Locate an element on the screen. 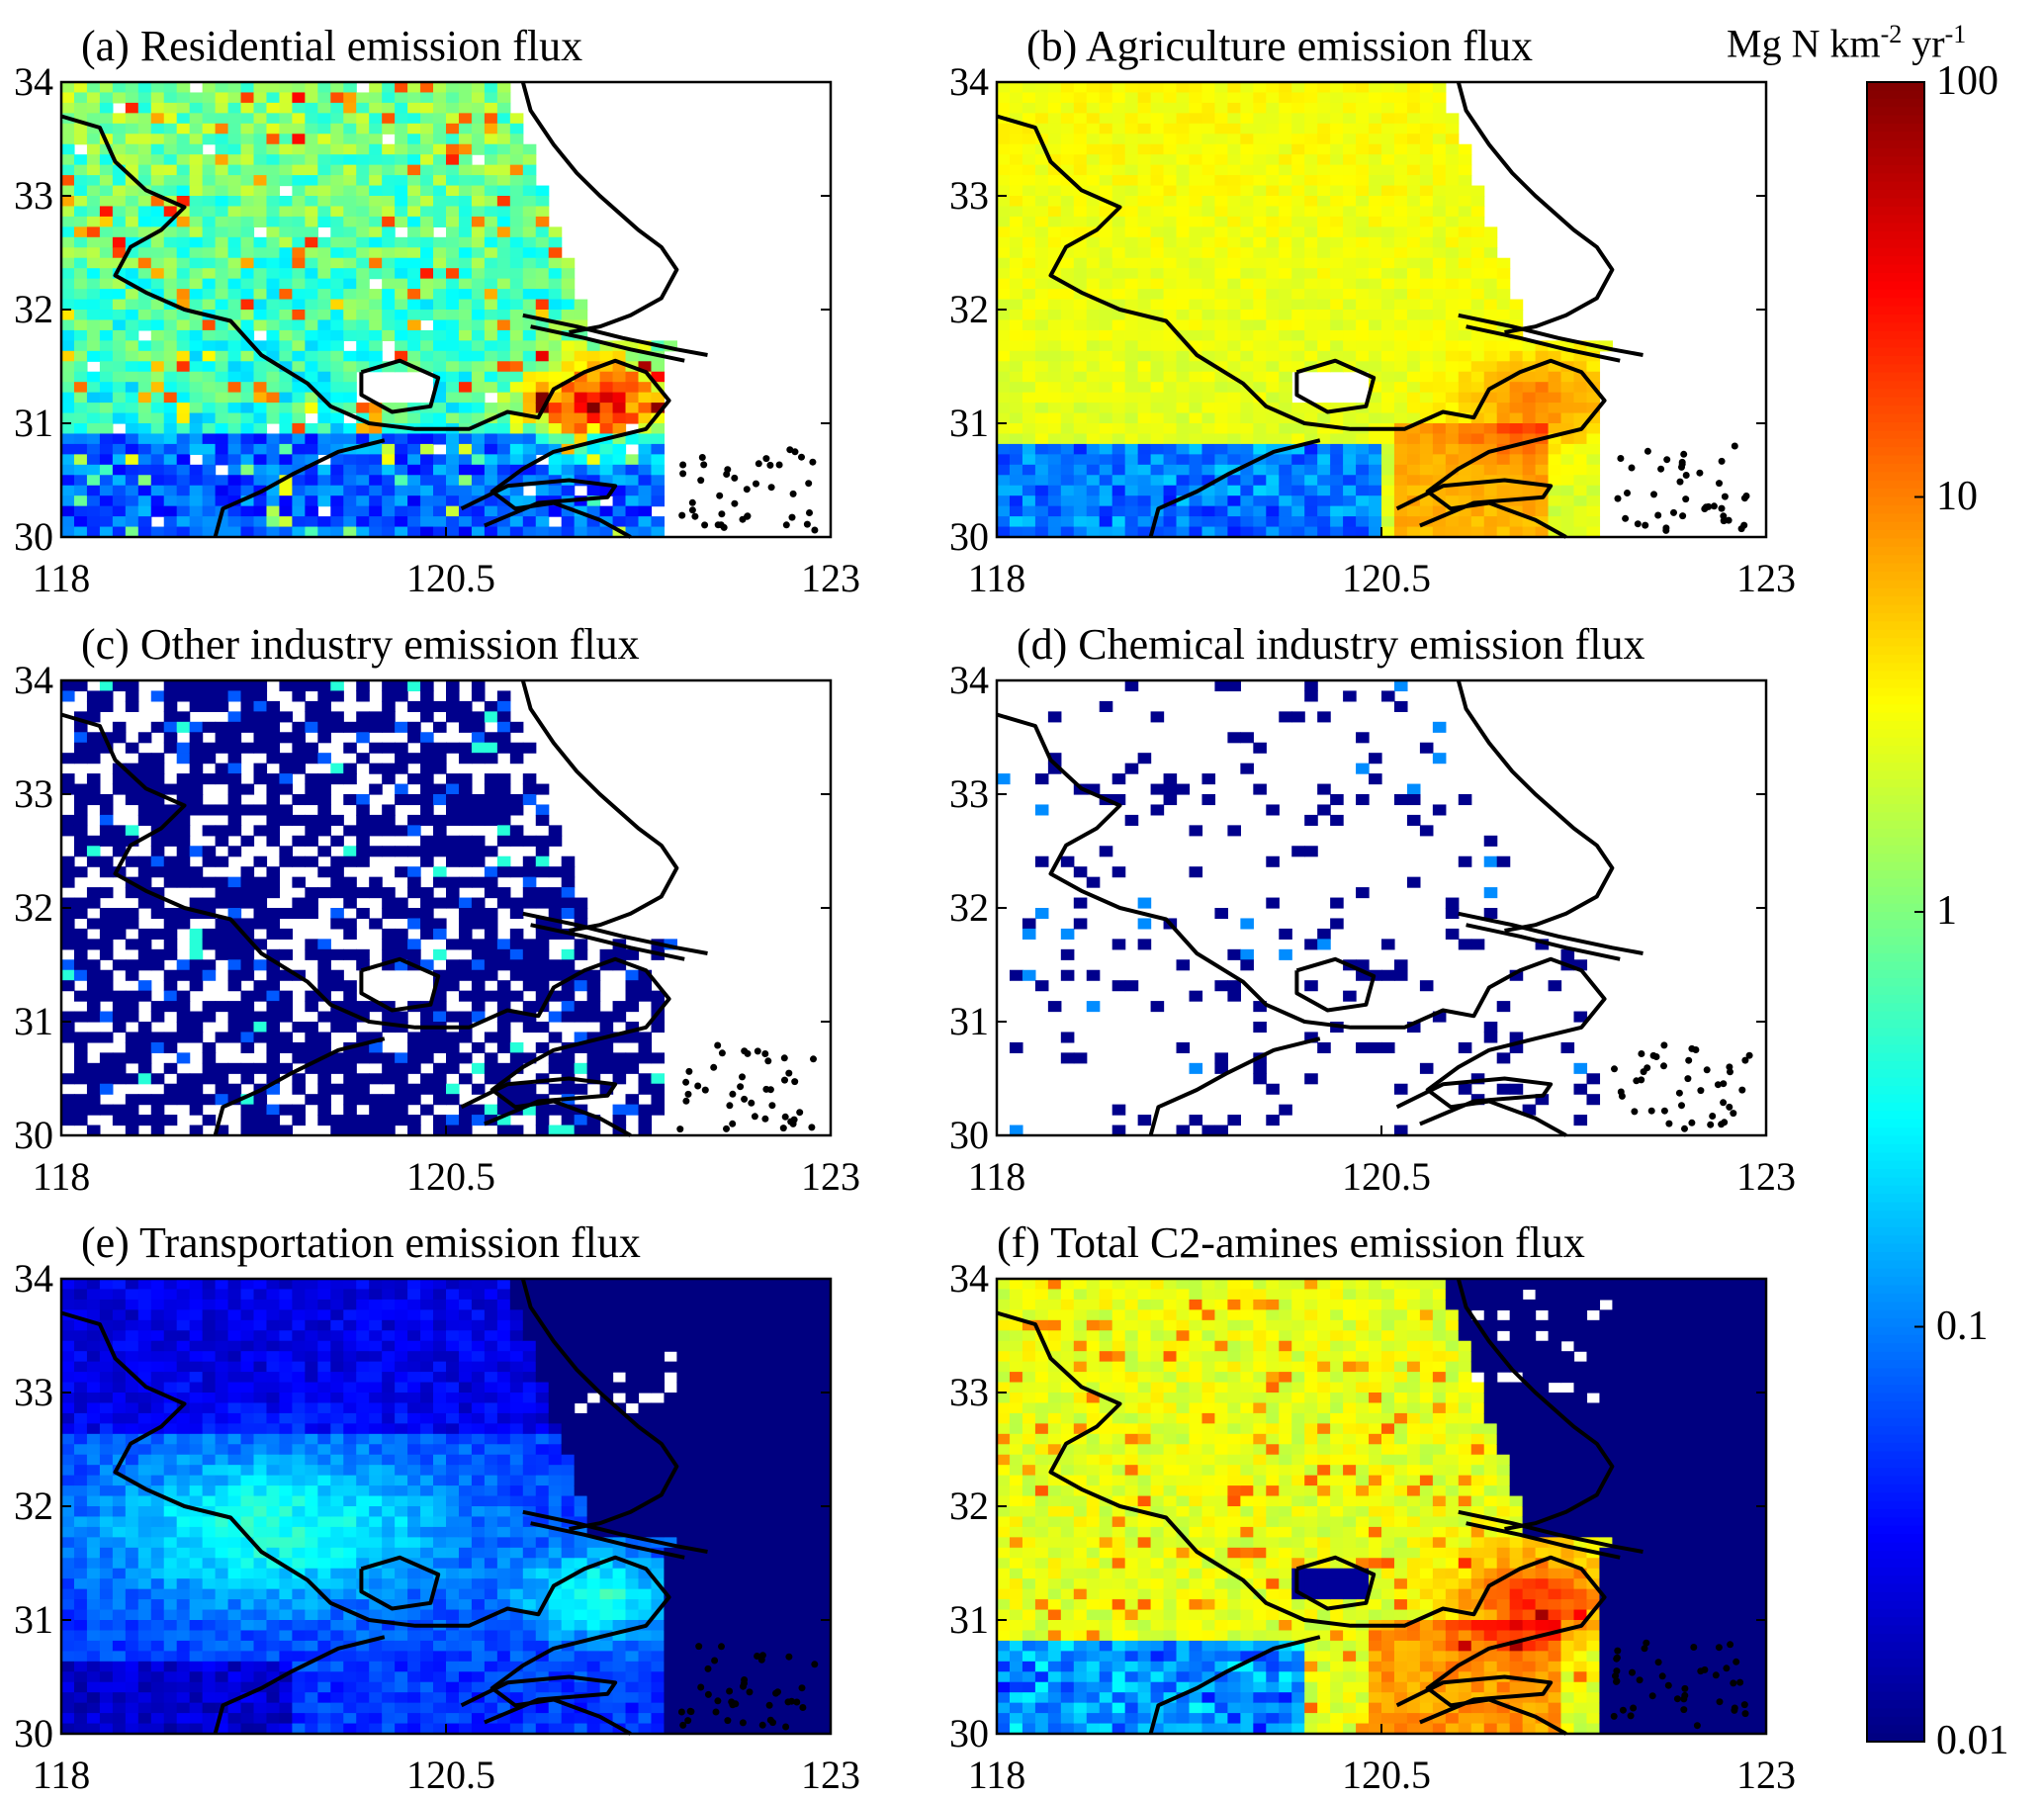  map-panel-c is located at coordinates (446, 907).